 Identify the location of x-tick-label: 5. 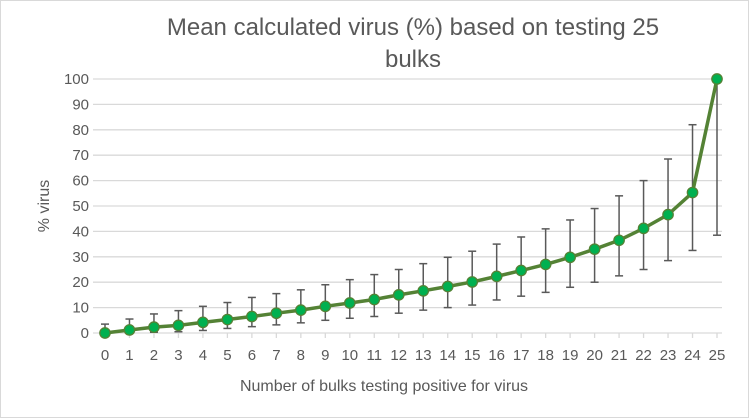
(227, 355).